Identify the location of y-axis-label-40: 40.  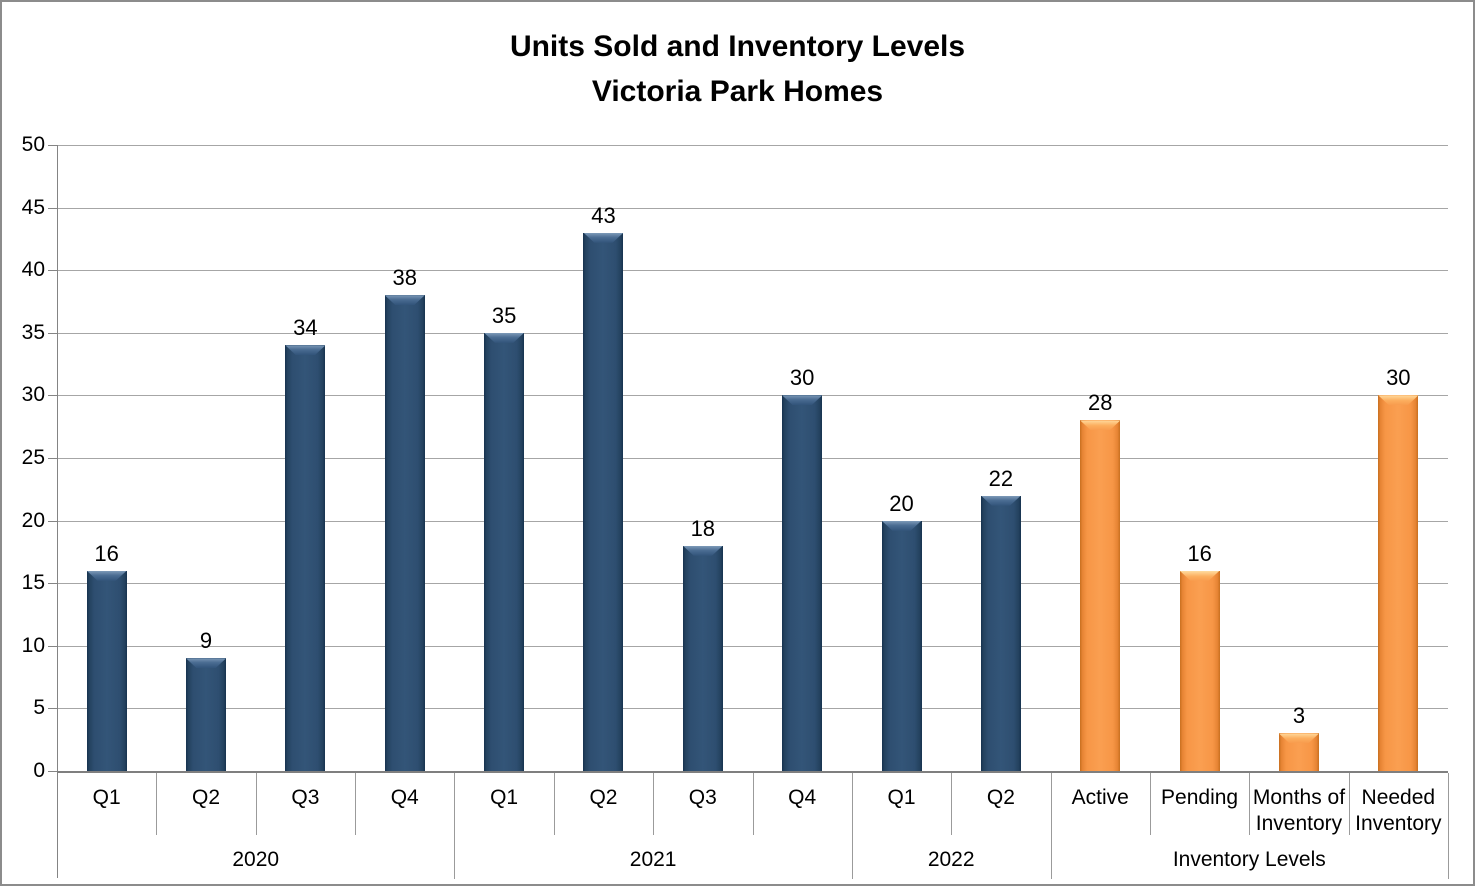
(33, 270).